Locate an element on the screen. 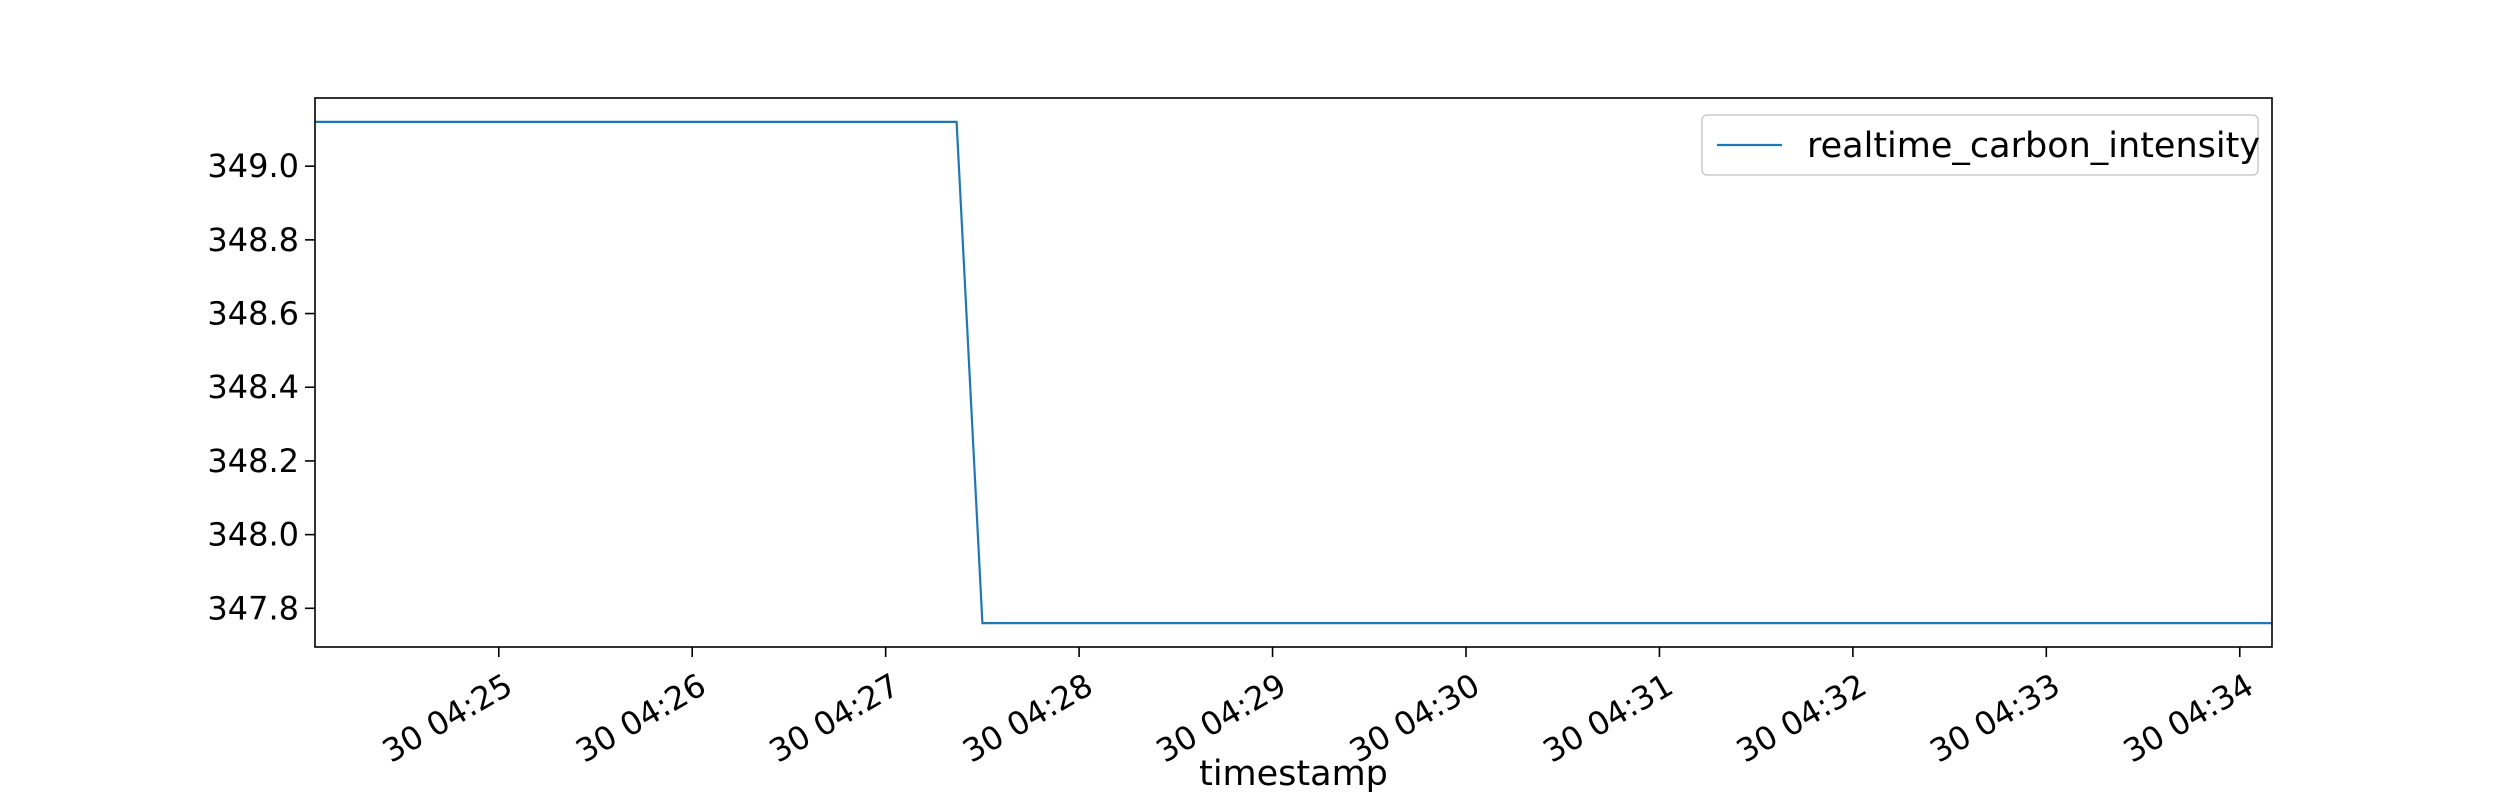 The width and height of the screenshot is (2500, 800). y-tick-label: 347.8 is located at coordinates (253, 608).